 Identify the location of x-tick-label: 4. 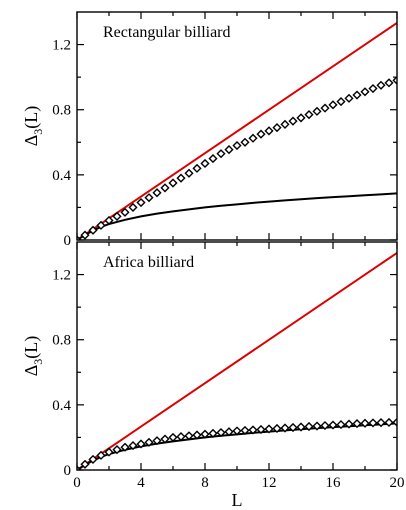
(141, 483).